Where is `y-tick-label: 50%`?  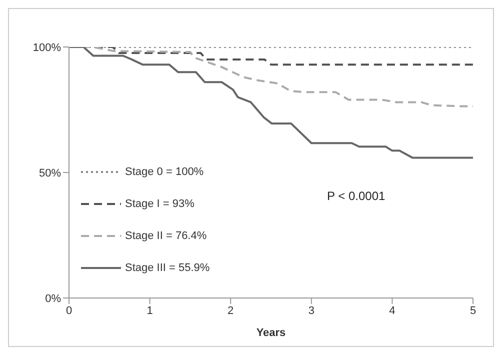 y-tick-label: 50% is located at coordinates (50, 173).